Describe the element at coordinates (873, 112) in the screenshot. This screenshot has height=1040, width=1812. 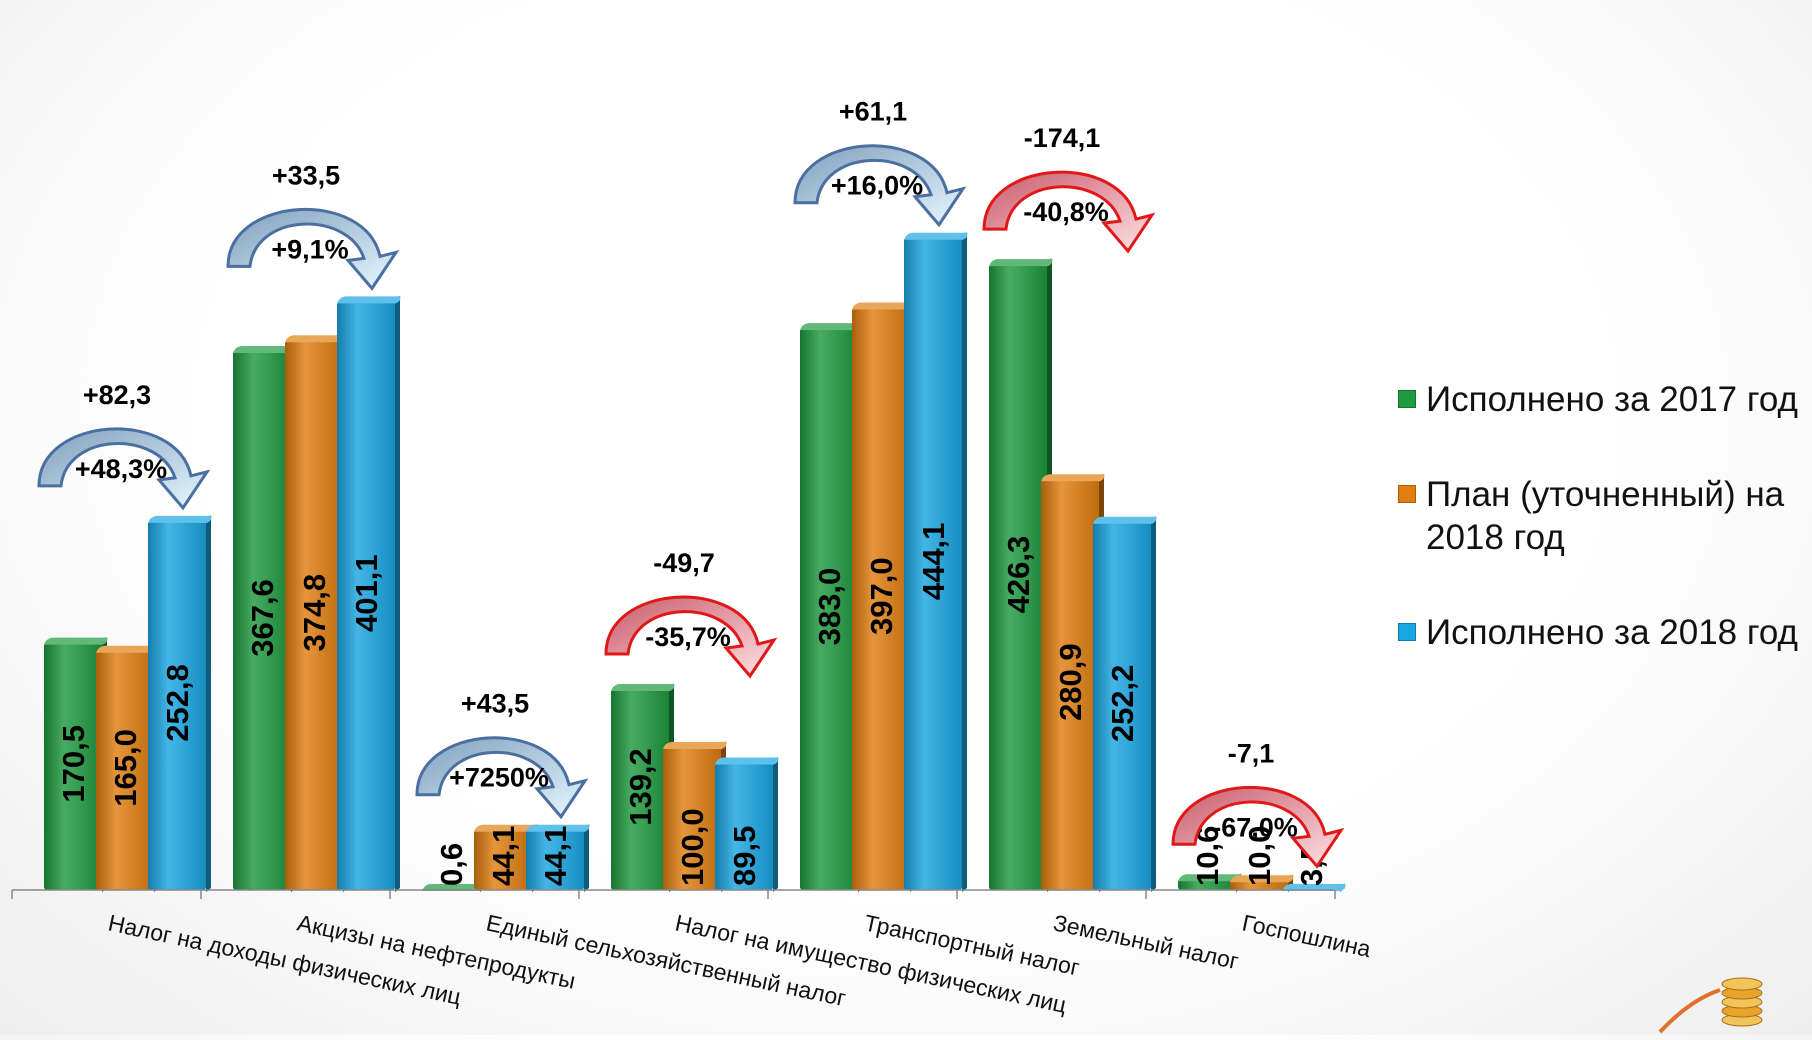
I see `change-abs-label: +61,1` at that location.